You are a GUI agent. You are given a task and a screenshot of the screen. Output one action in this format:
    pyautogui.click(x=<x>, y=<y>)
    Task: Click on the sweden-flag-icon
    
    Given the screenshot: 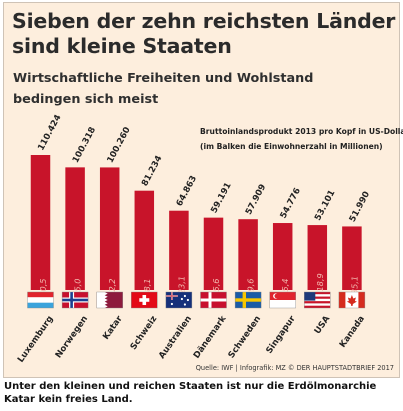 What is the action you would take?
    pyautogui.click(x=248, y=300)
    